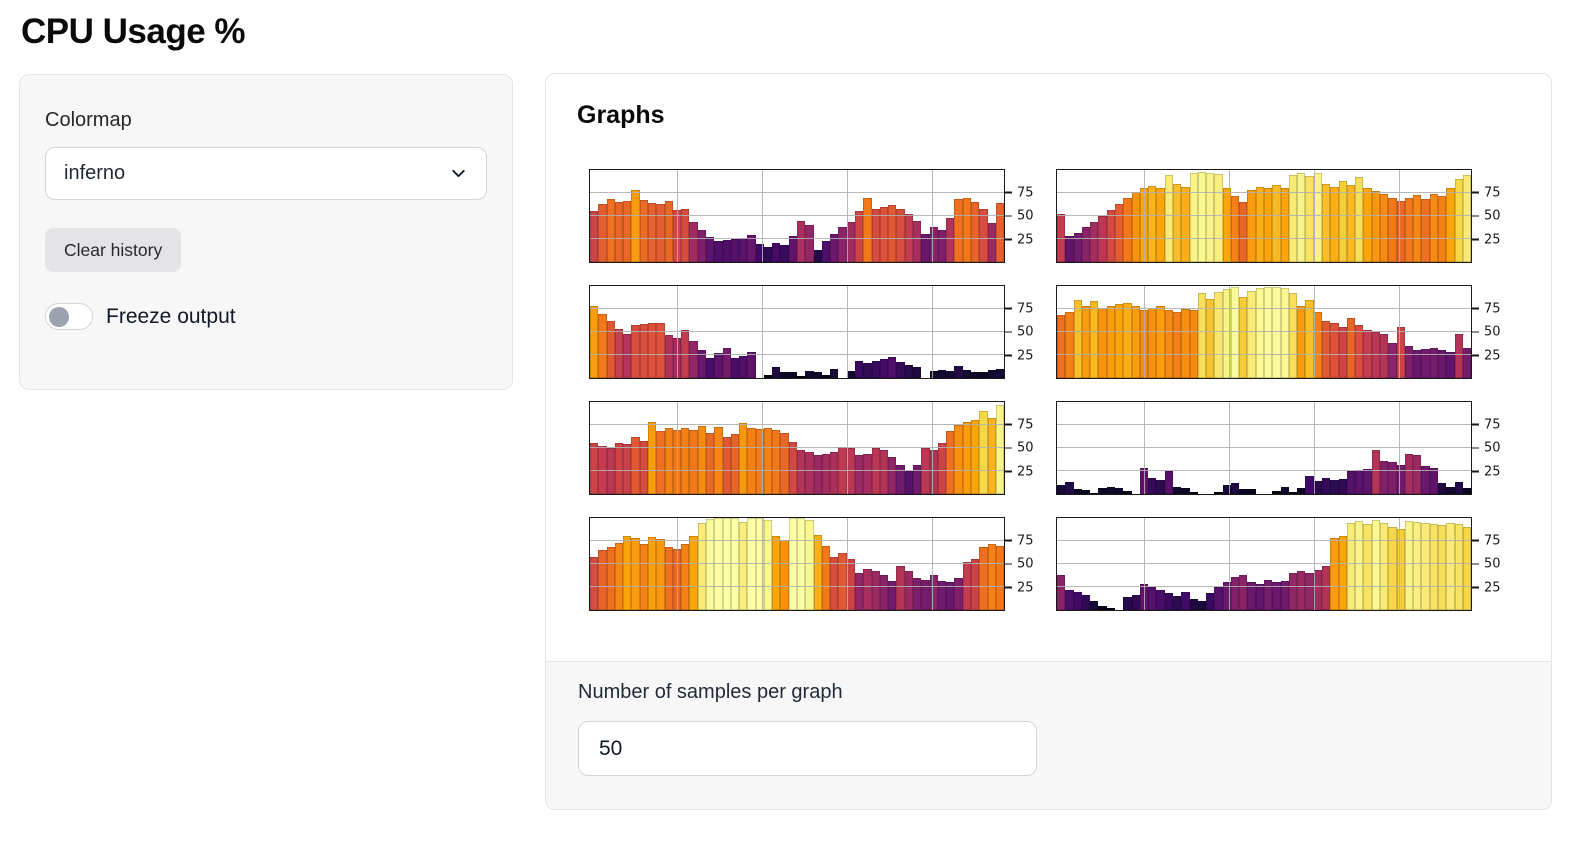 The height and width of the screenshot is (847, 1596). I want to click on chart-cell-8: 25 50 75, so click(1289, 564).